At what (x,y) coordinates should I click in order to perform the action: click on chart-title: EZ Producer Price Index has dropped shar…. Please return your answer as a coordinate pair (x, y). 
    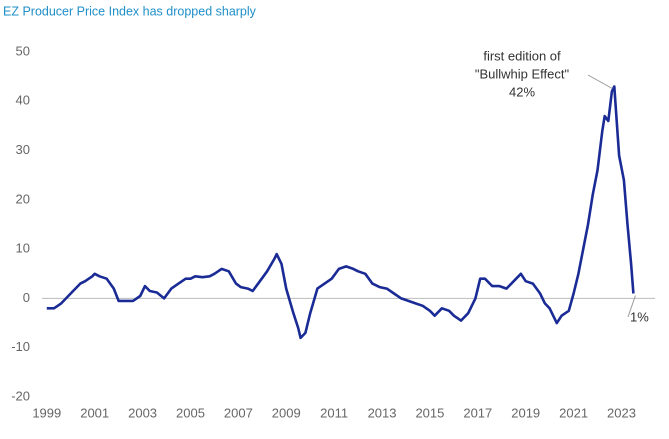
    Looking at the image, I should click on (130, 11).